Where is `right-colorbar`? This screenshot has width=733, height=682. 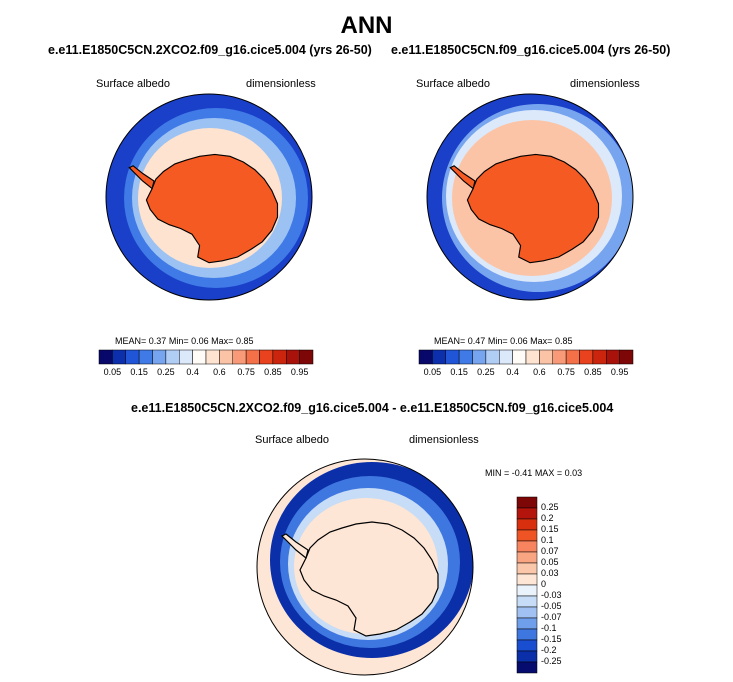 right-colorbar is located at coordinates (526, 357).